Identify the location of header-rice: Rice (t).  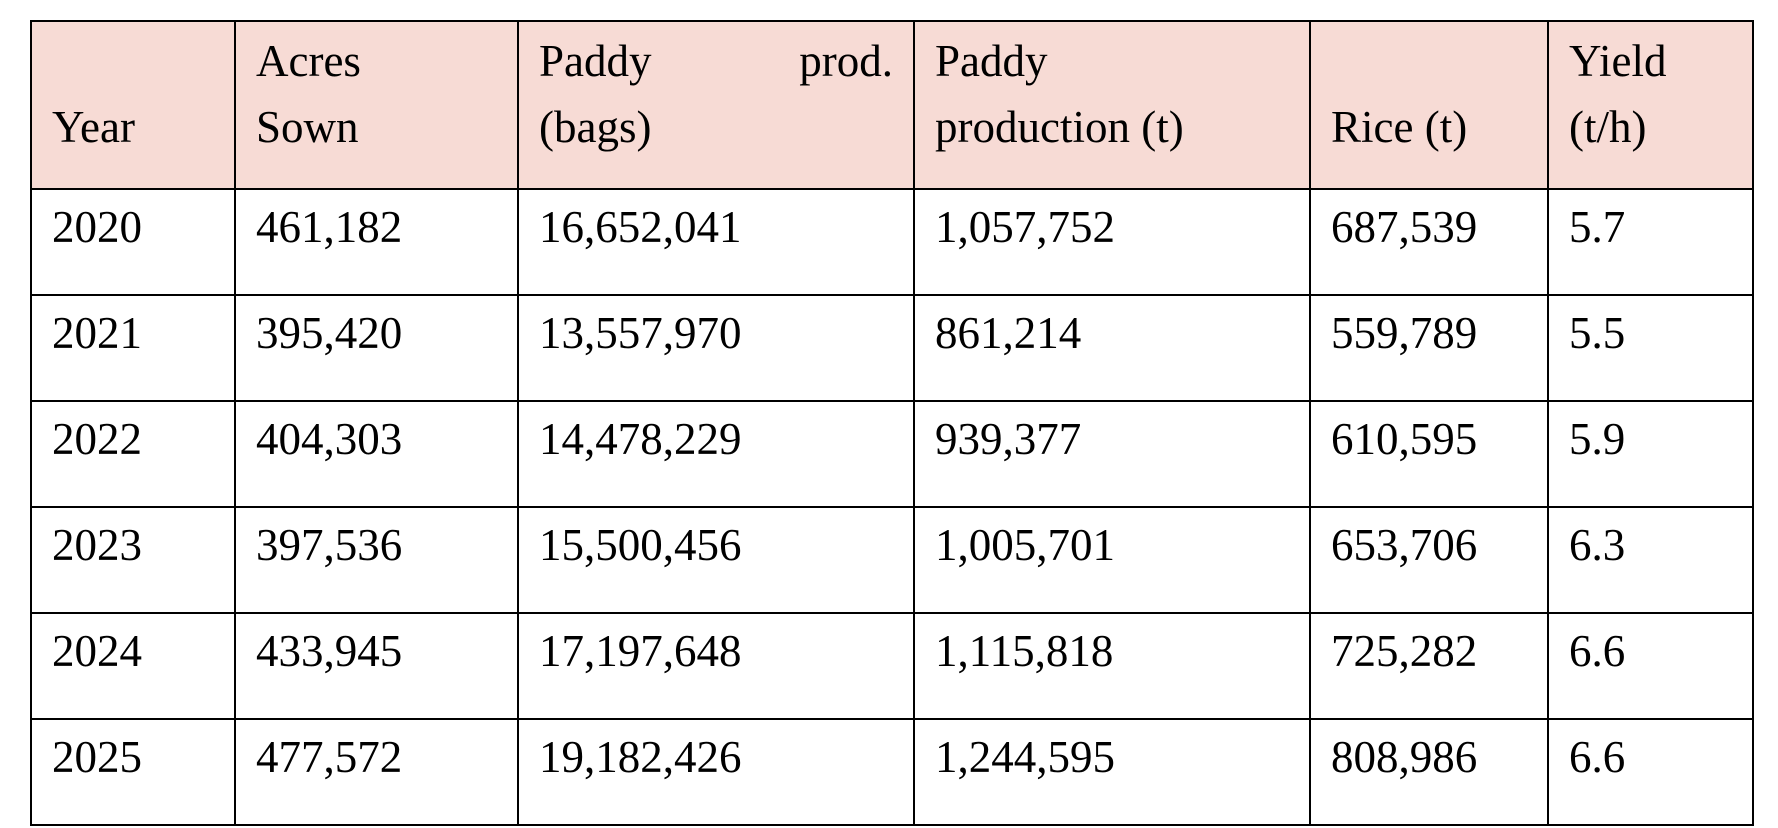
(1429, 105).